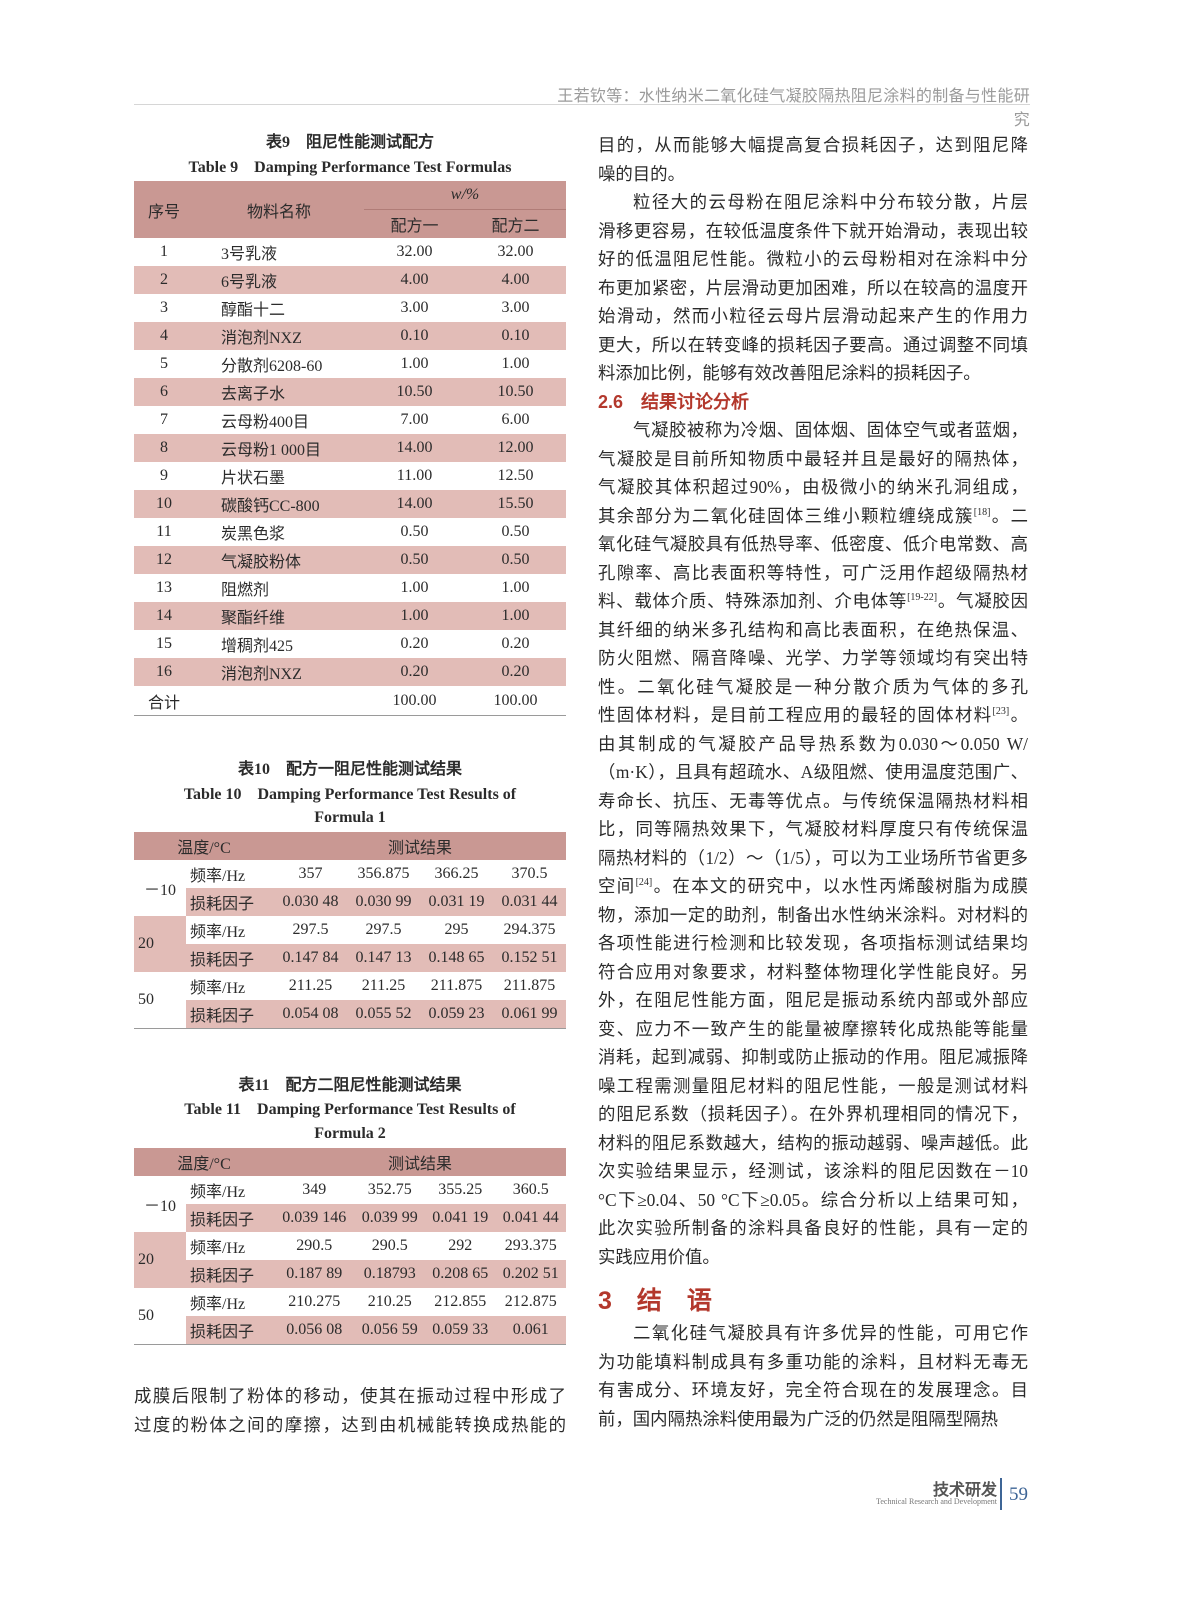 The width and height of the screenshot is (1187, 1600). I want to click on cell-formula-1: 1.00, so click(414, 363).